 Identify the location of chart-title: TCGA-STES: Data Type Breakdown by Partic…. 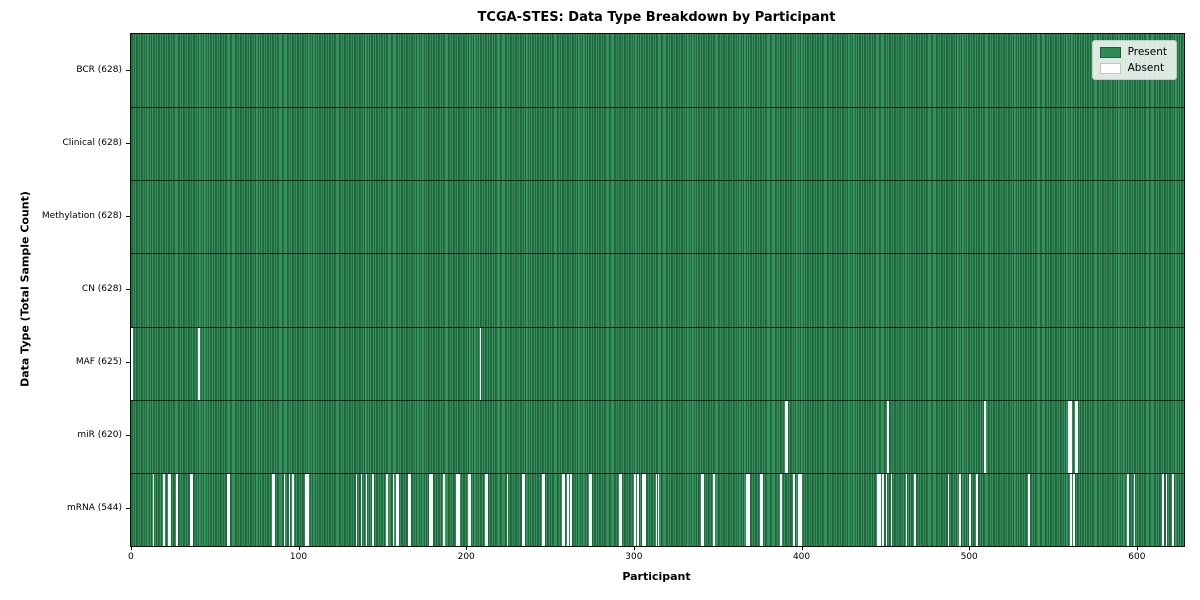
(656, 17).